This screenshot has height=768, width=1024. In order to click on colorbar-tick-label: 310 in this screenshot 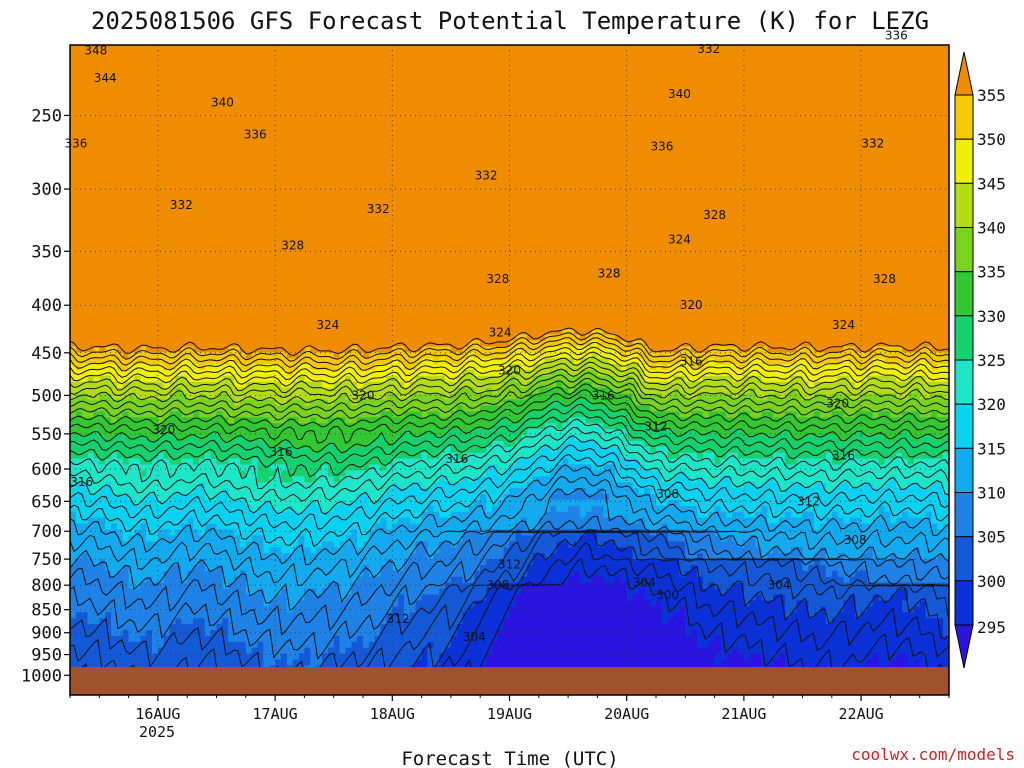, I will do `click(991, 493)`.